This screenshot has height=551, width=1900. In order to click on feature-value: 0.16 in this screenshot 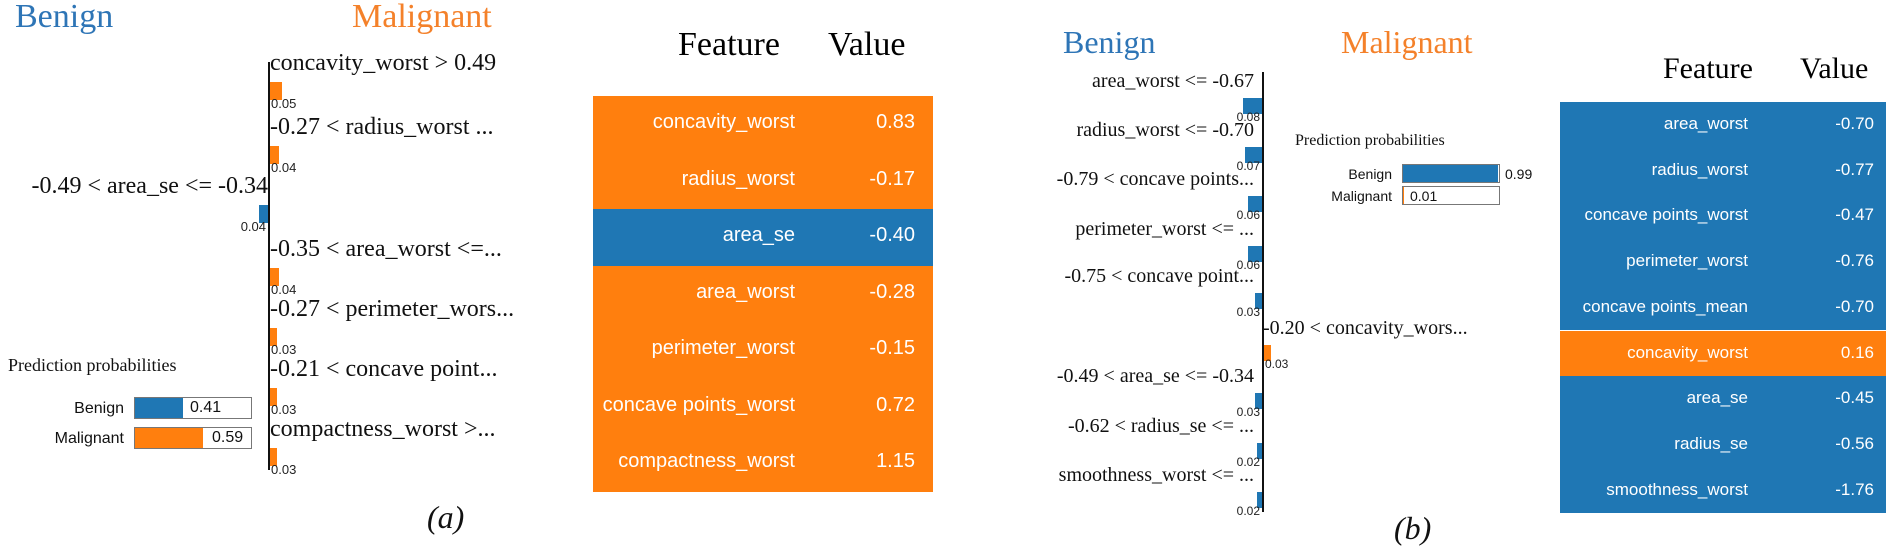, I will do `click(1857, 352)`.